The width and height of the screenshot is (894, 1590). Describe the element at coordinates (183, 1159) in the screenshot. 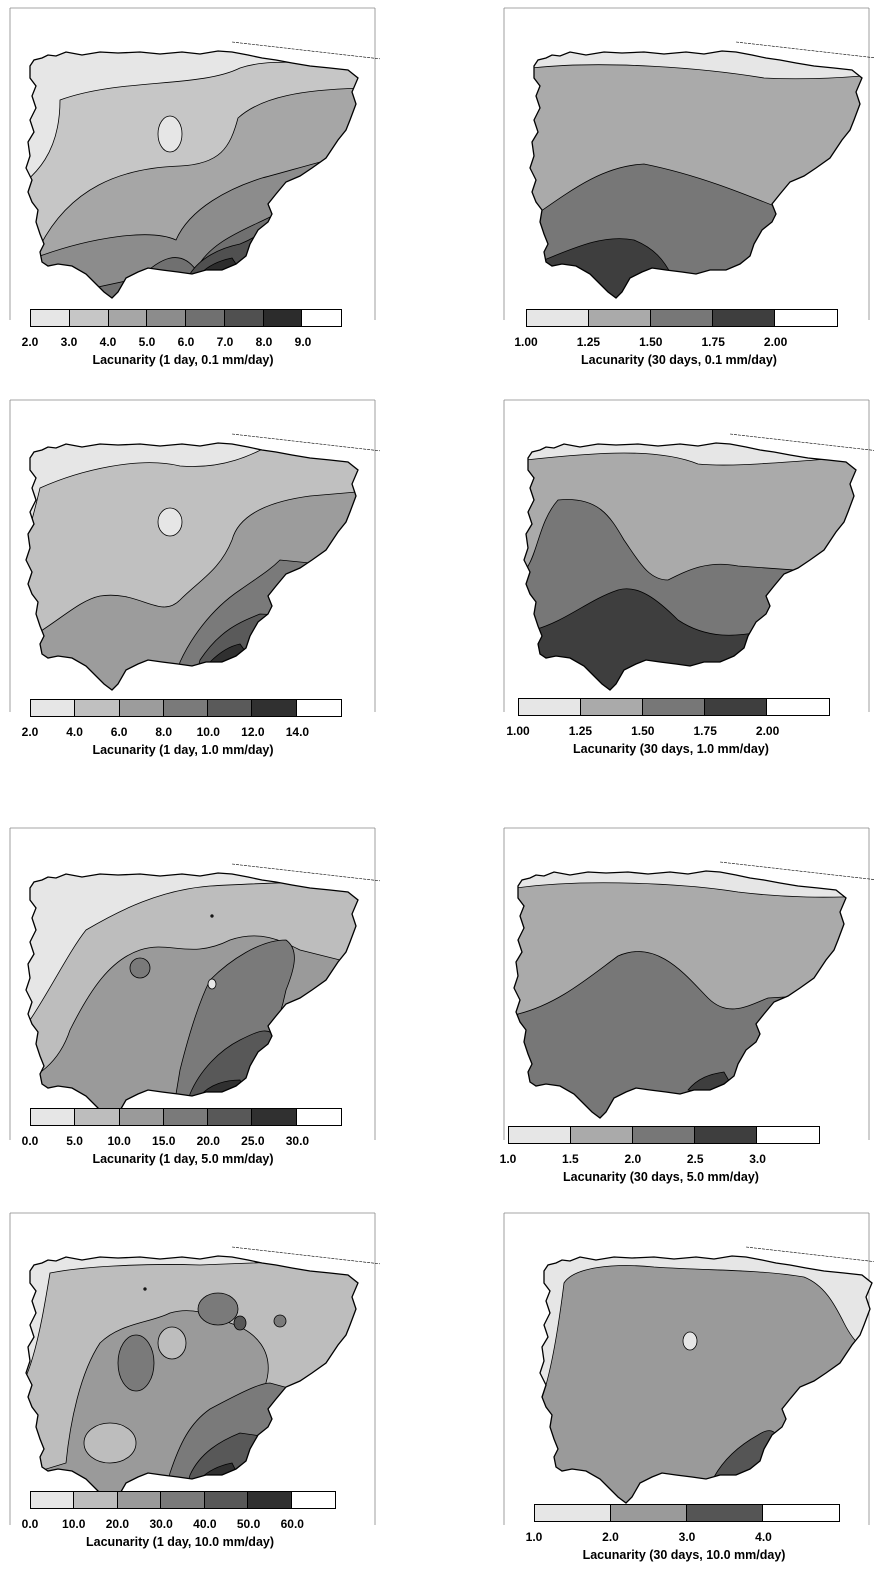

I see `map-caption: Lacunarity (1 day, 5.0 mm/day)` at that location.